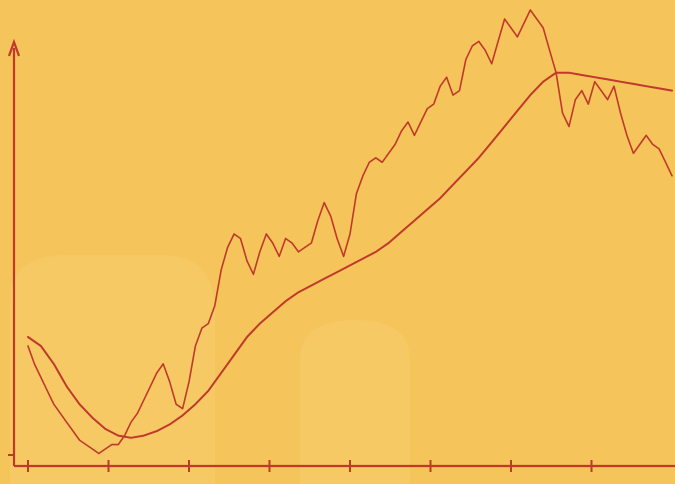  Describe the element at coordinates (14, 47) in the screenshot. I see `y-axis-arrow` at that location.